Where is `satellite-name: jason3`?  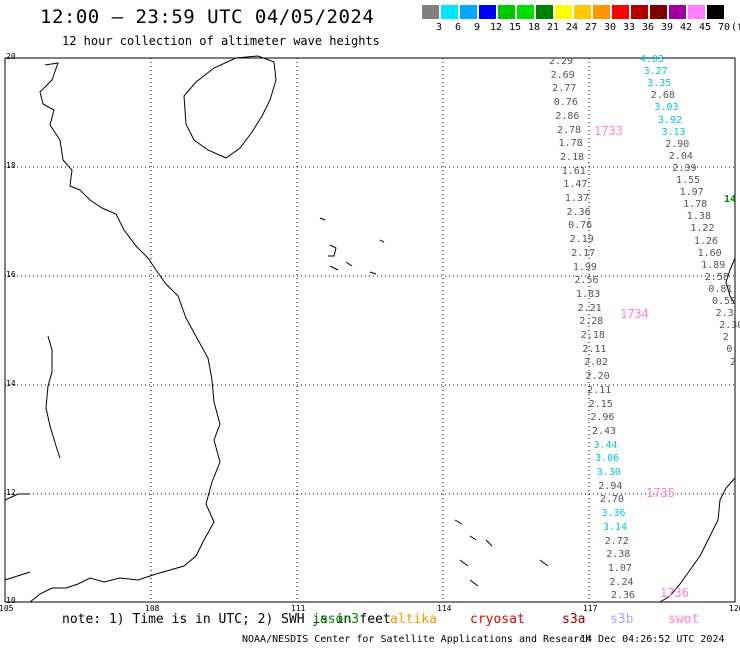
satellite-name: jason3 is located at coordinates (335, 619).